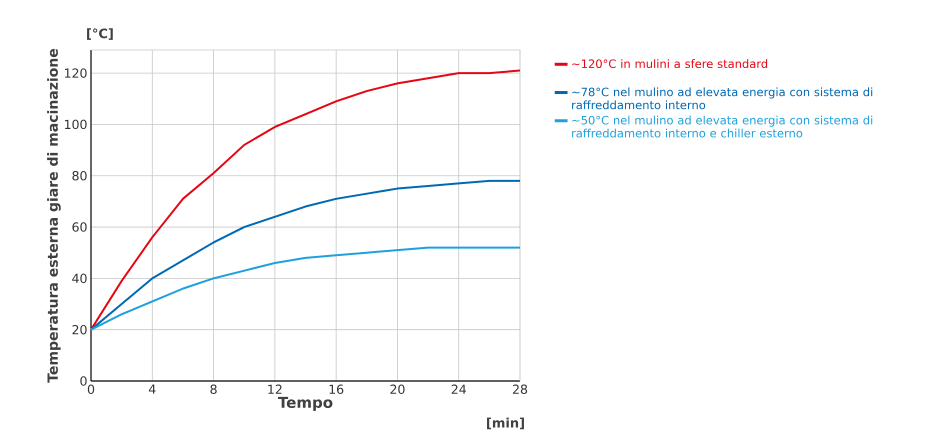  I want to click on y-tick-label: 40, so click(79, 279).